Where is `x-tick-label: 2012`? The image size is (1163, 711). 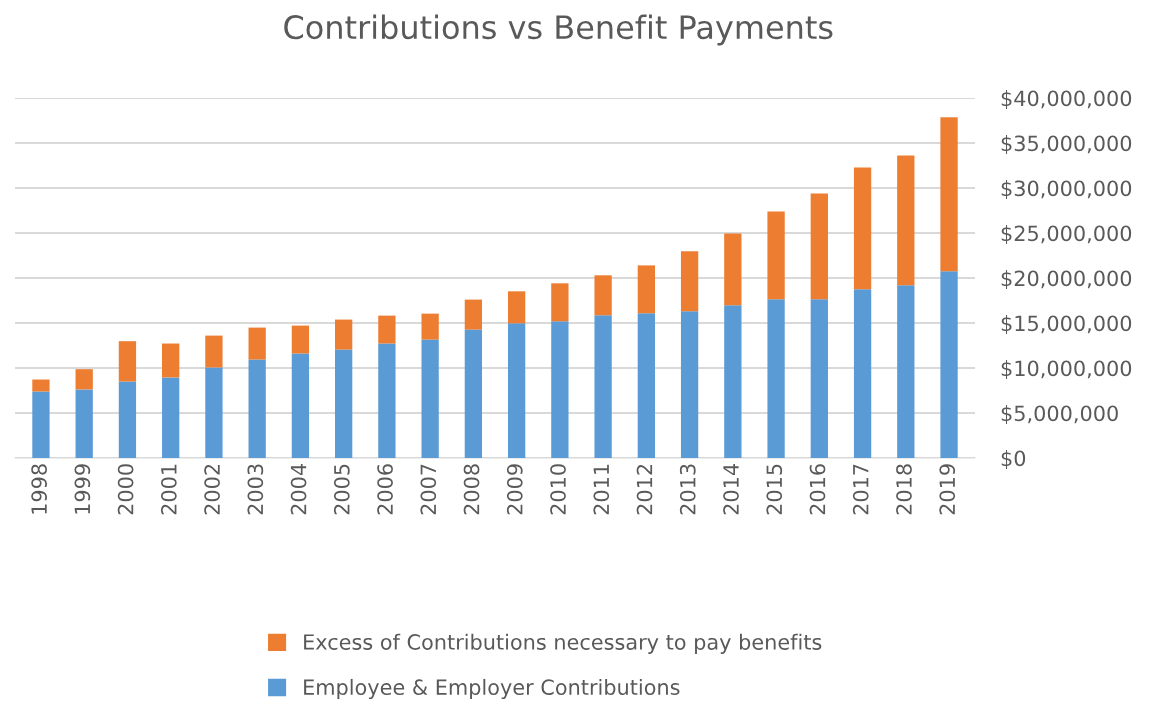
x-tick-label: 2012 is located at coordinates (644, 489).